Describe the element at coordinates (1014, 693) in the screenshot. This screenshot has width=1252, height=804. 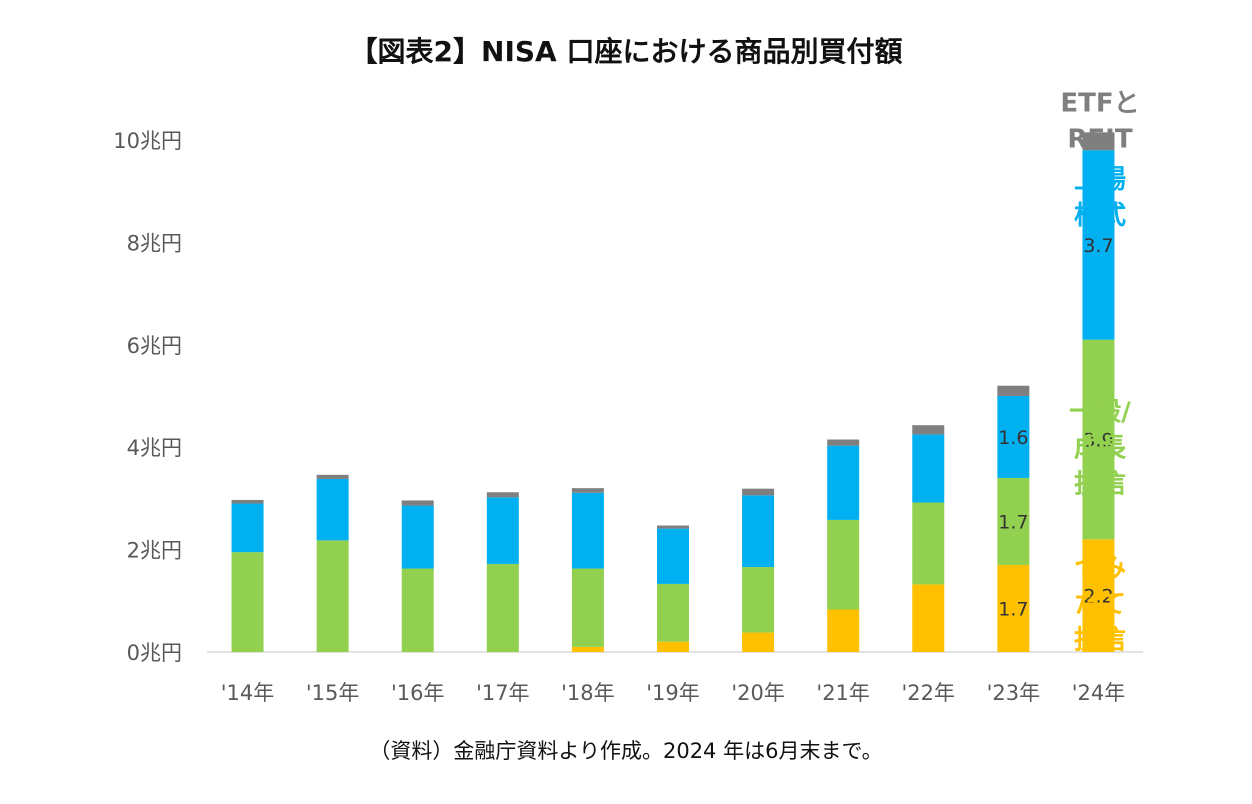
I see `x-tick-label: '23年` at that location.